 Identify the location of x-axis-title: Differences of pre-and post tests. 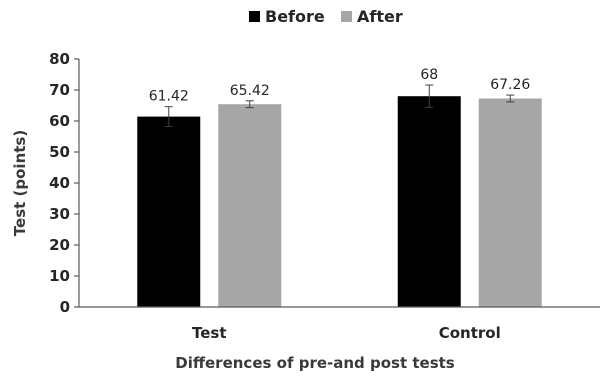
(315, 363).